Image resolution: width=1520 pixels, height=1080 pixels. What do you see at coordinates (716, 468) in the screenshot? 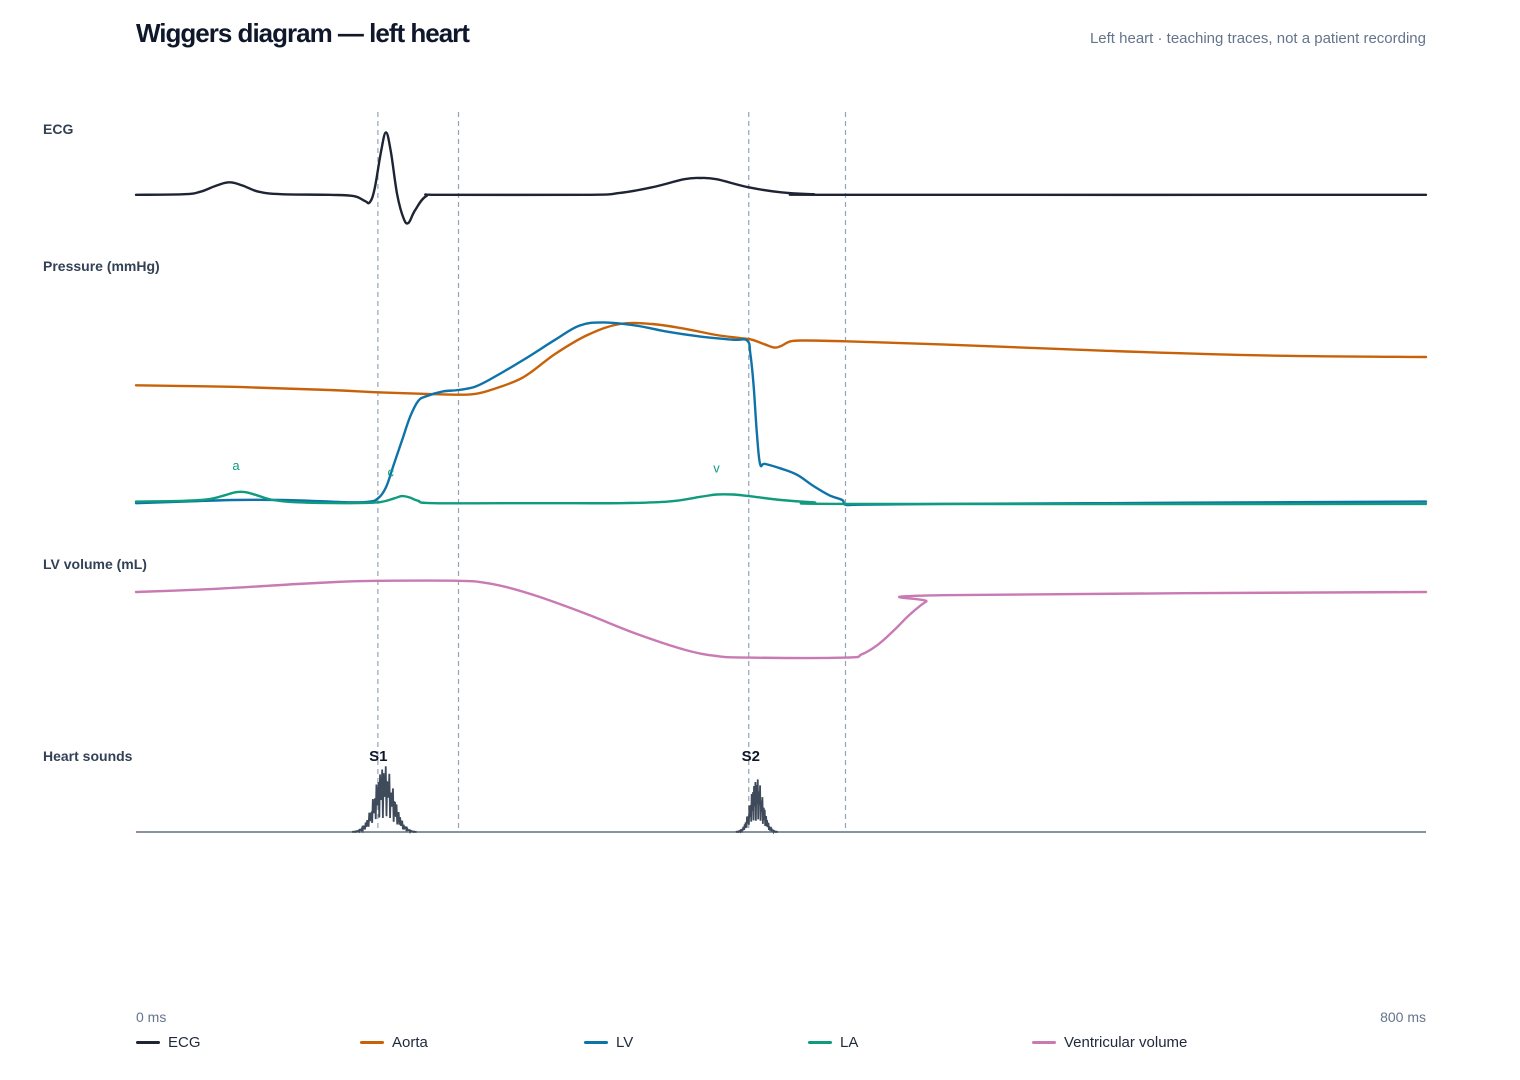
I see `annotation-v-wave: v` at bounding box center [716, 468].